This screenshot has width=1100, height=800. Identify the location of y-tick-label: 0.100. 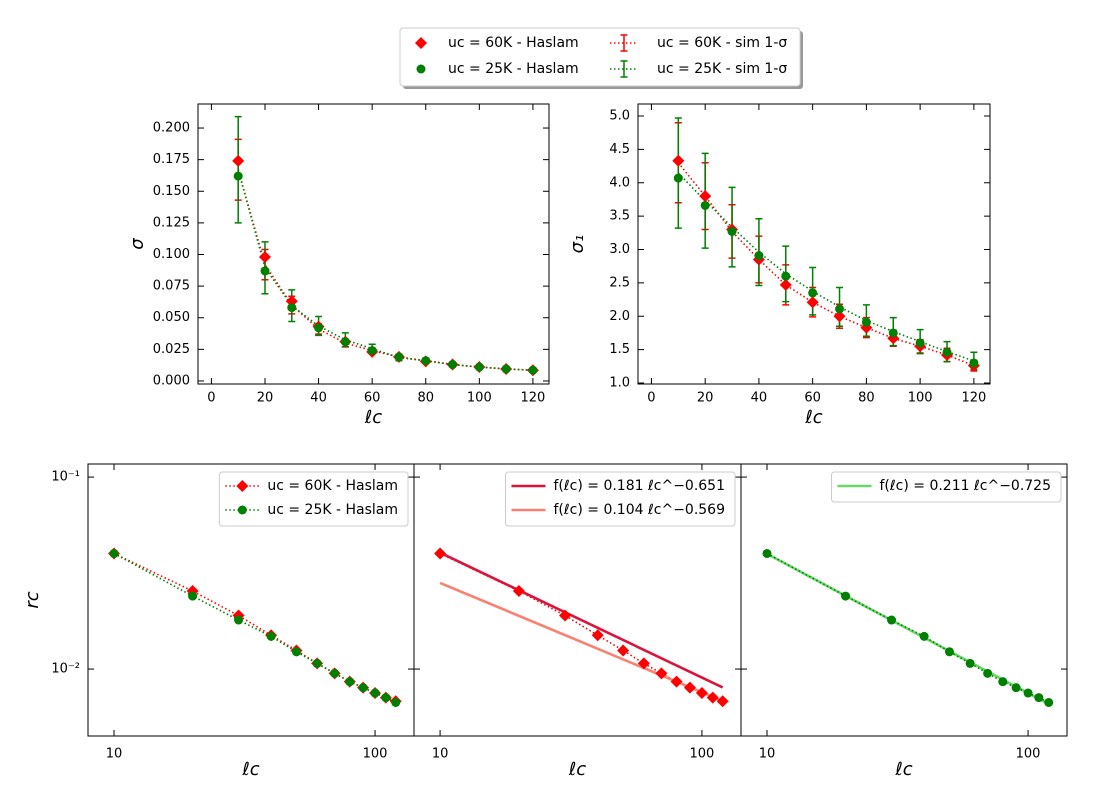
(171, 254).